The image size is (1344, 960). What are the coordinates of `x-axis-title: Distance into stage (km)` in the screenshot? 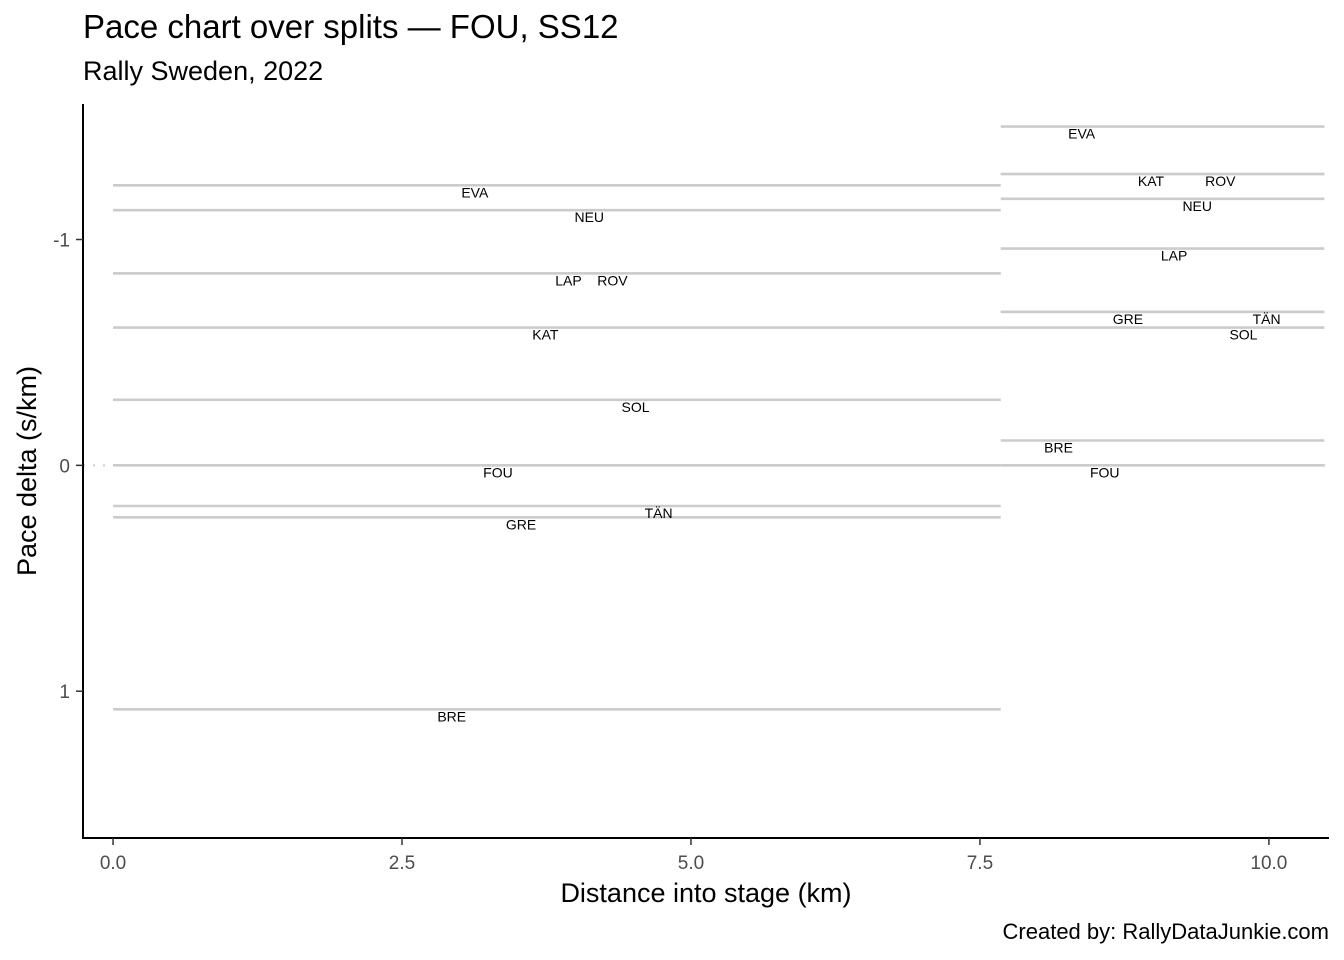 It's located at (705, 893).